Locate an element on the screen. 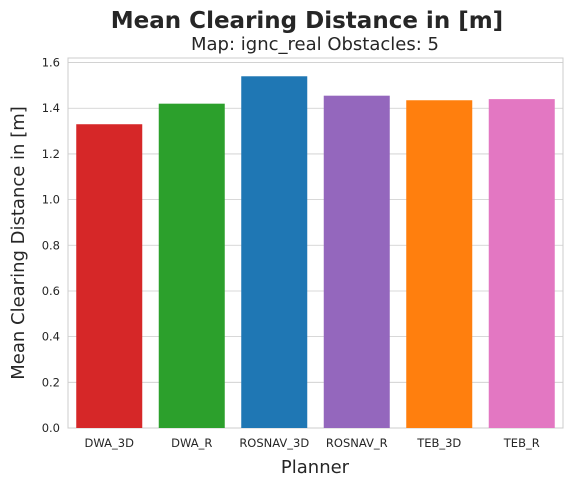 The image size is (573, 486). x-tick-label: ROSNAV_R is located at coordinates (357, 443).